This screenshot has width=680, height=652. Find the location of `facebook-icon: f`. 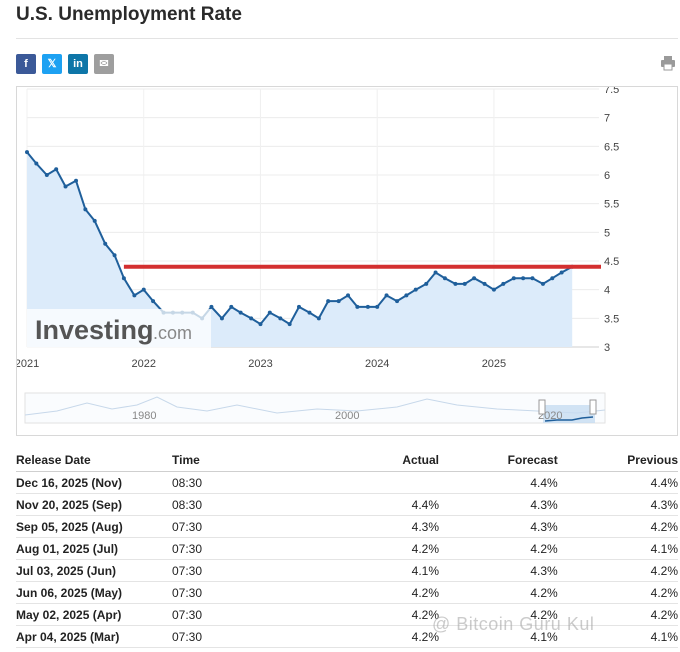

facebook-icon: f is located at coordinates (26, 64).